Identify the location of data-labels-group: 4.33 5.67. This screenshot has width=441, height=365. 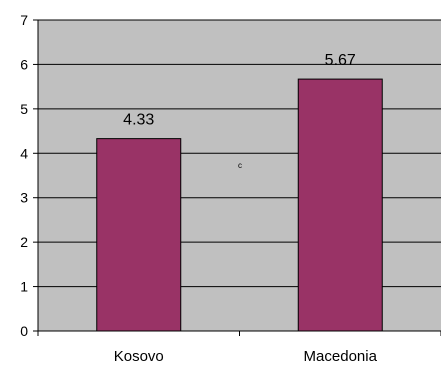
(239, 90).